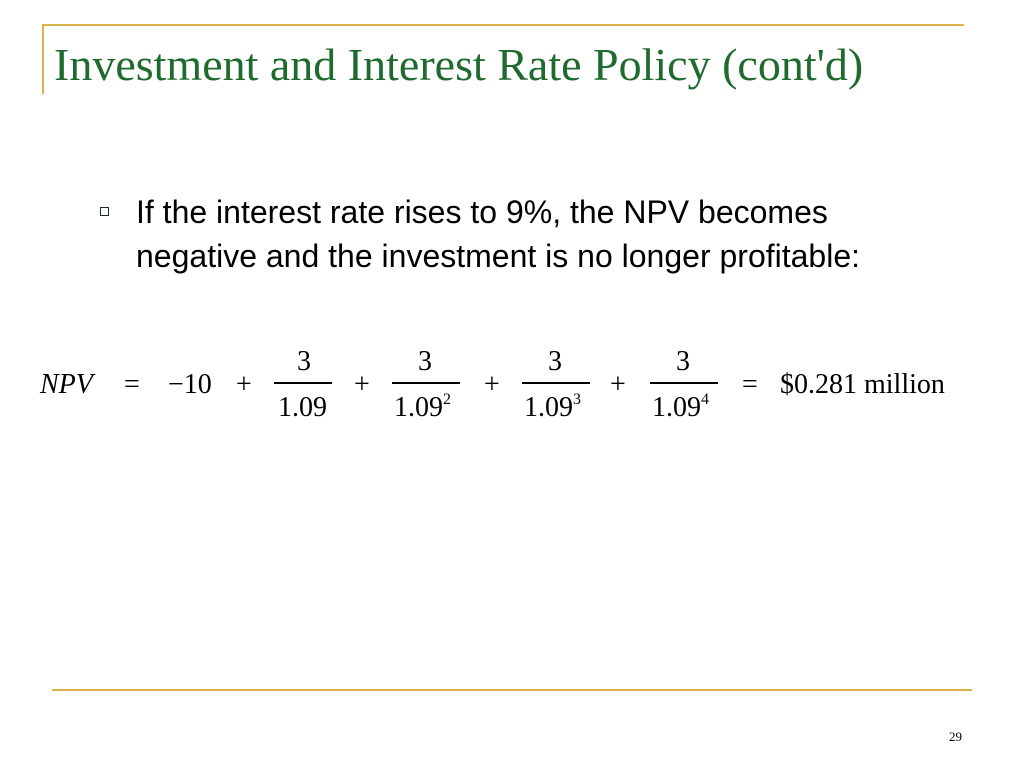 This screenshot has width=1024, height=768. What do you see at coordinates (503, 25) in the screenshot?
I see `top-frame-rule` at bounding box center [503, 25].